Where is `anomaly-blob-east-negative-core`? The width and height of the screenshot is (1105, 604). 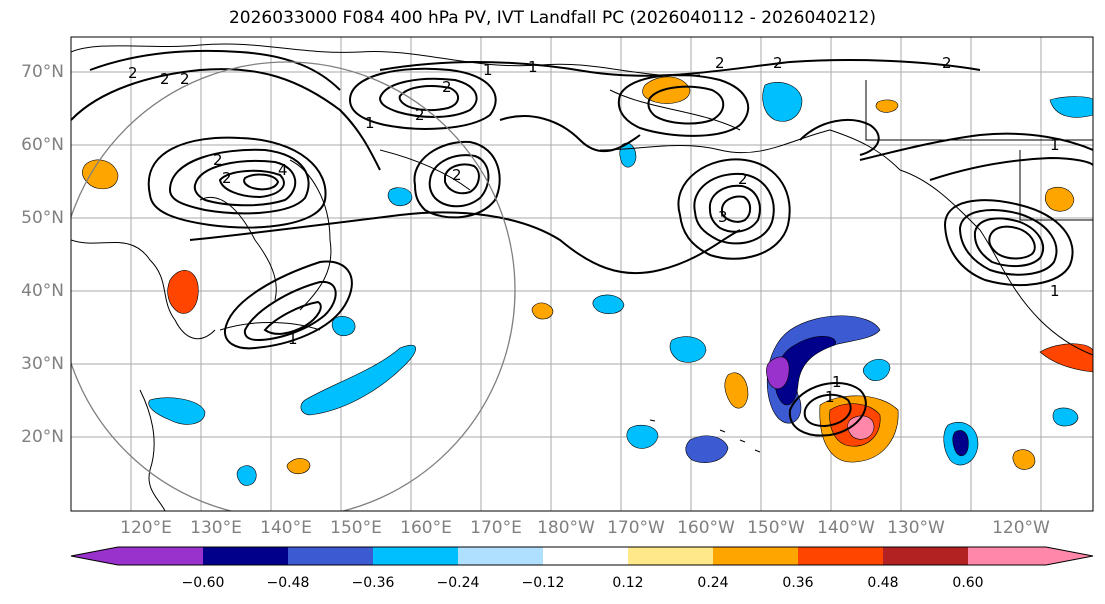
anomaly-blob-east-negative-core is located at coordinates (960, 443).